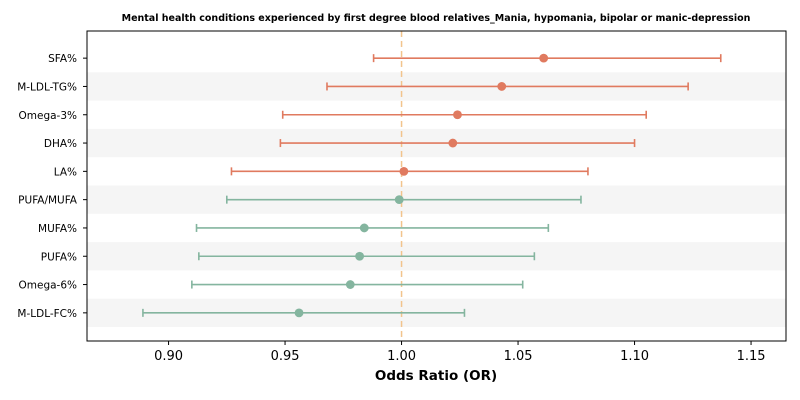 This screenshot has height=400, width=800. Describe the element at coordinates (47, 87) in the screenshot. I see `y-tick-label: M-LDL-TG%` at that location.